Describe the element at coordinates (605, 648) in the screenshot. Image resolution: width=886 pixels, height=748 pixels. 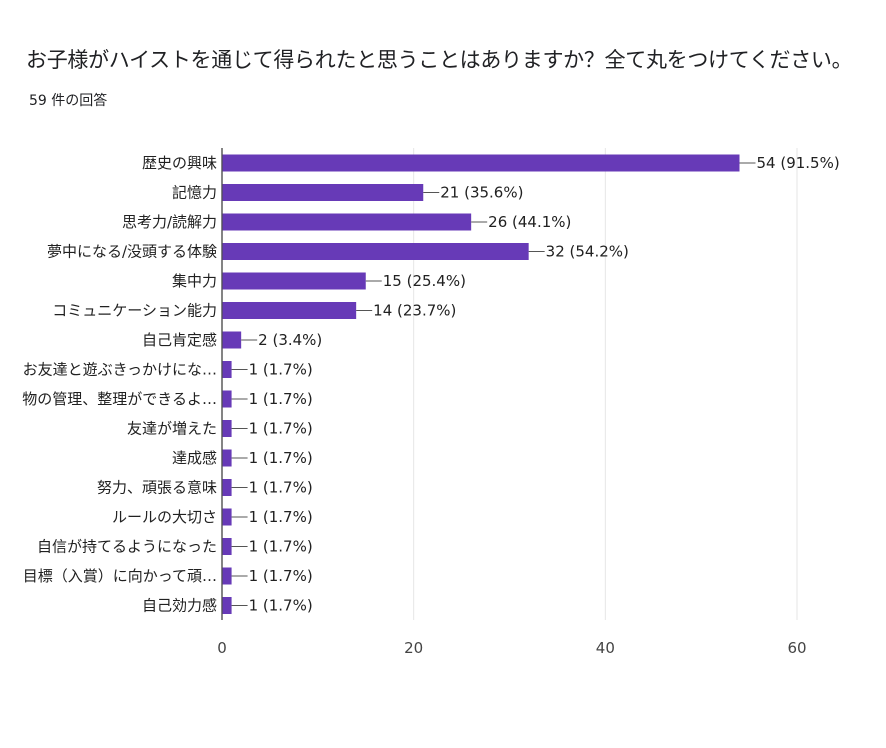
I see `x-tick-label: 40` at that location.